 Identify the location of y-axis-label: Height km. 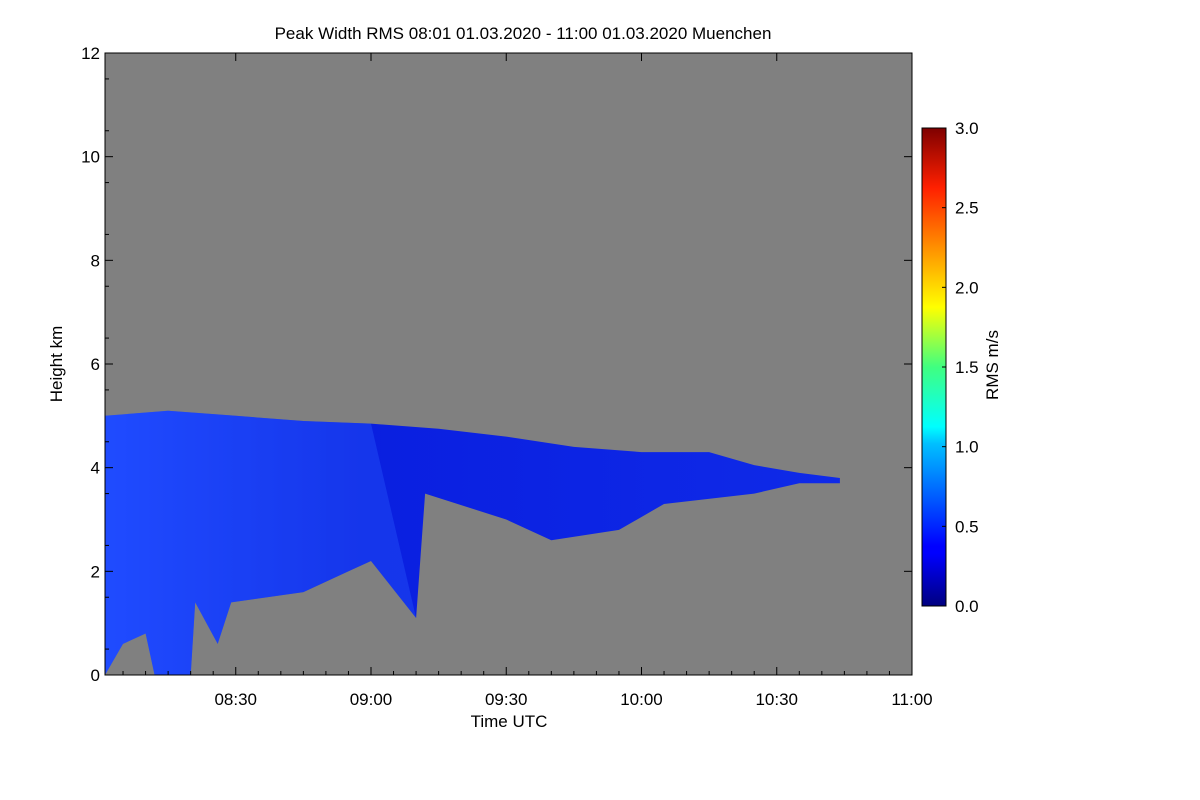
(56, 364).